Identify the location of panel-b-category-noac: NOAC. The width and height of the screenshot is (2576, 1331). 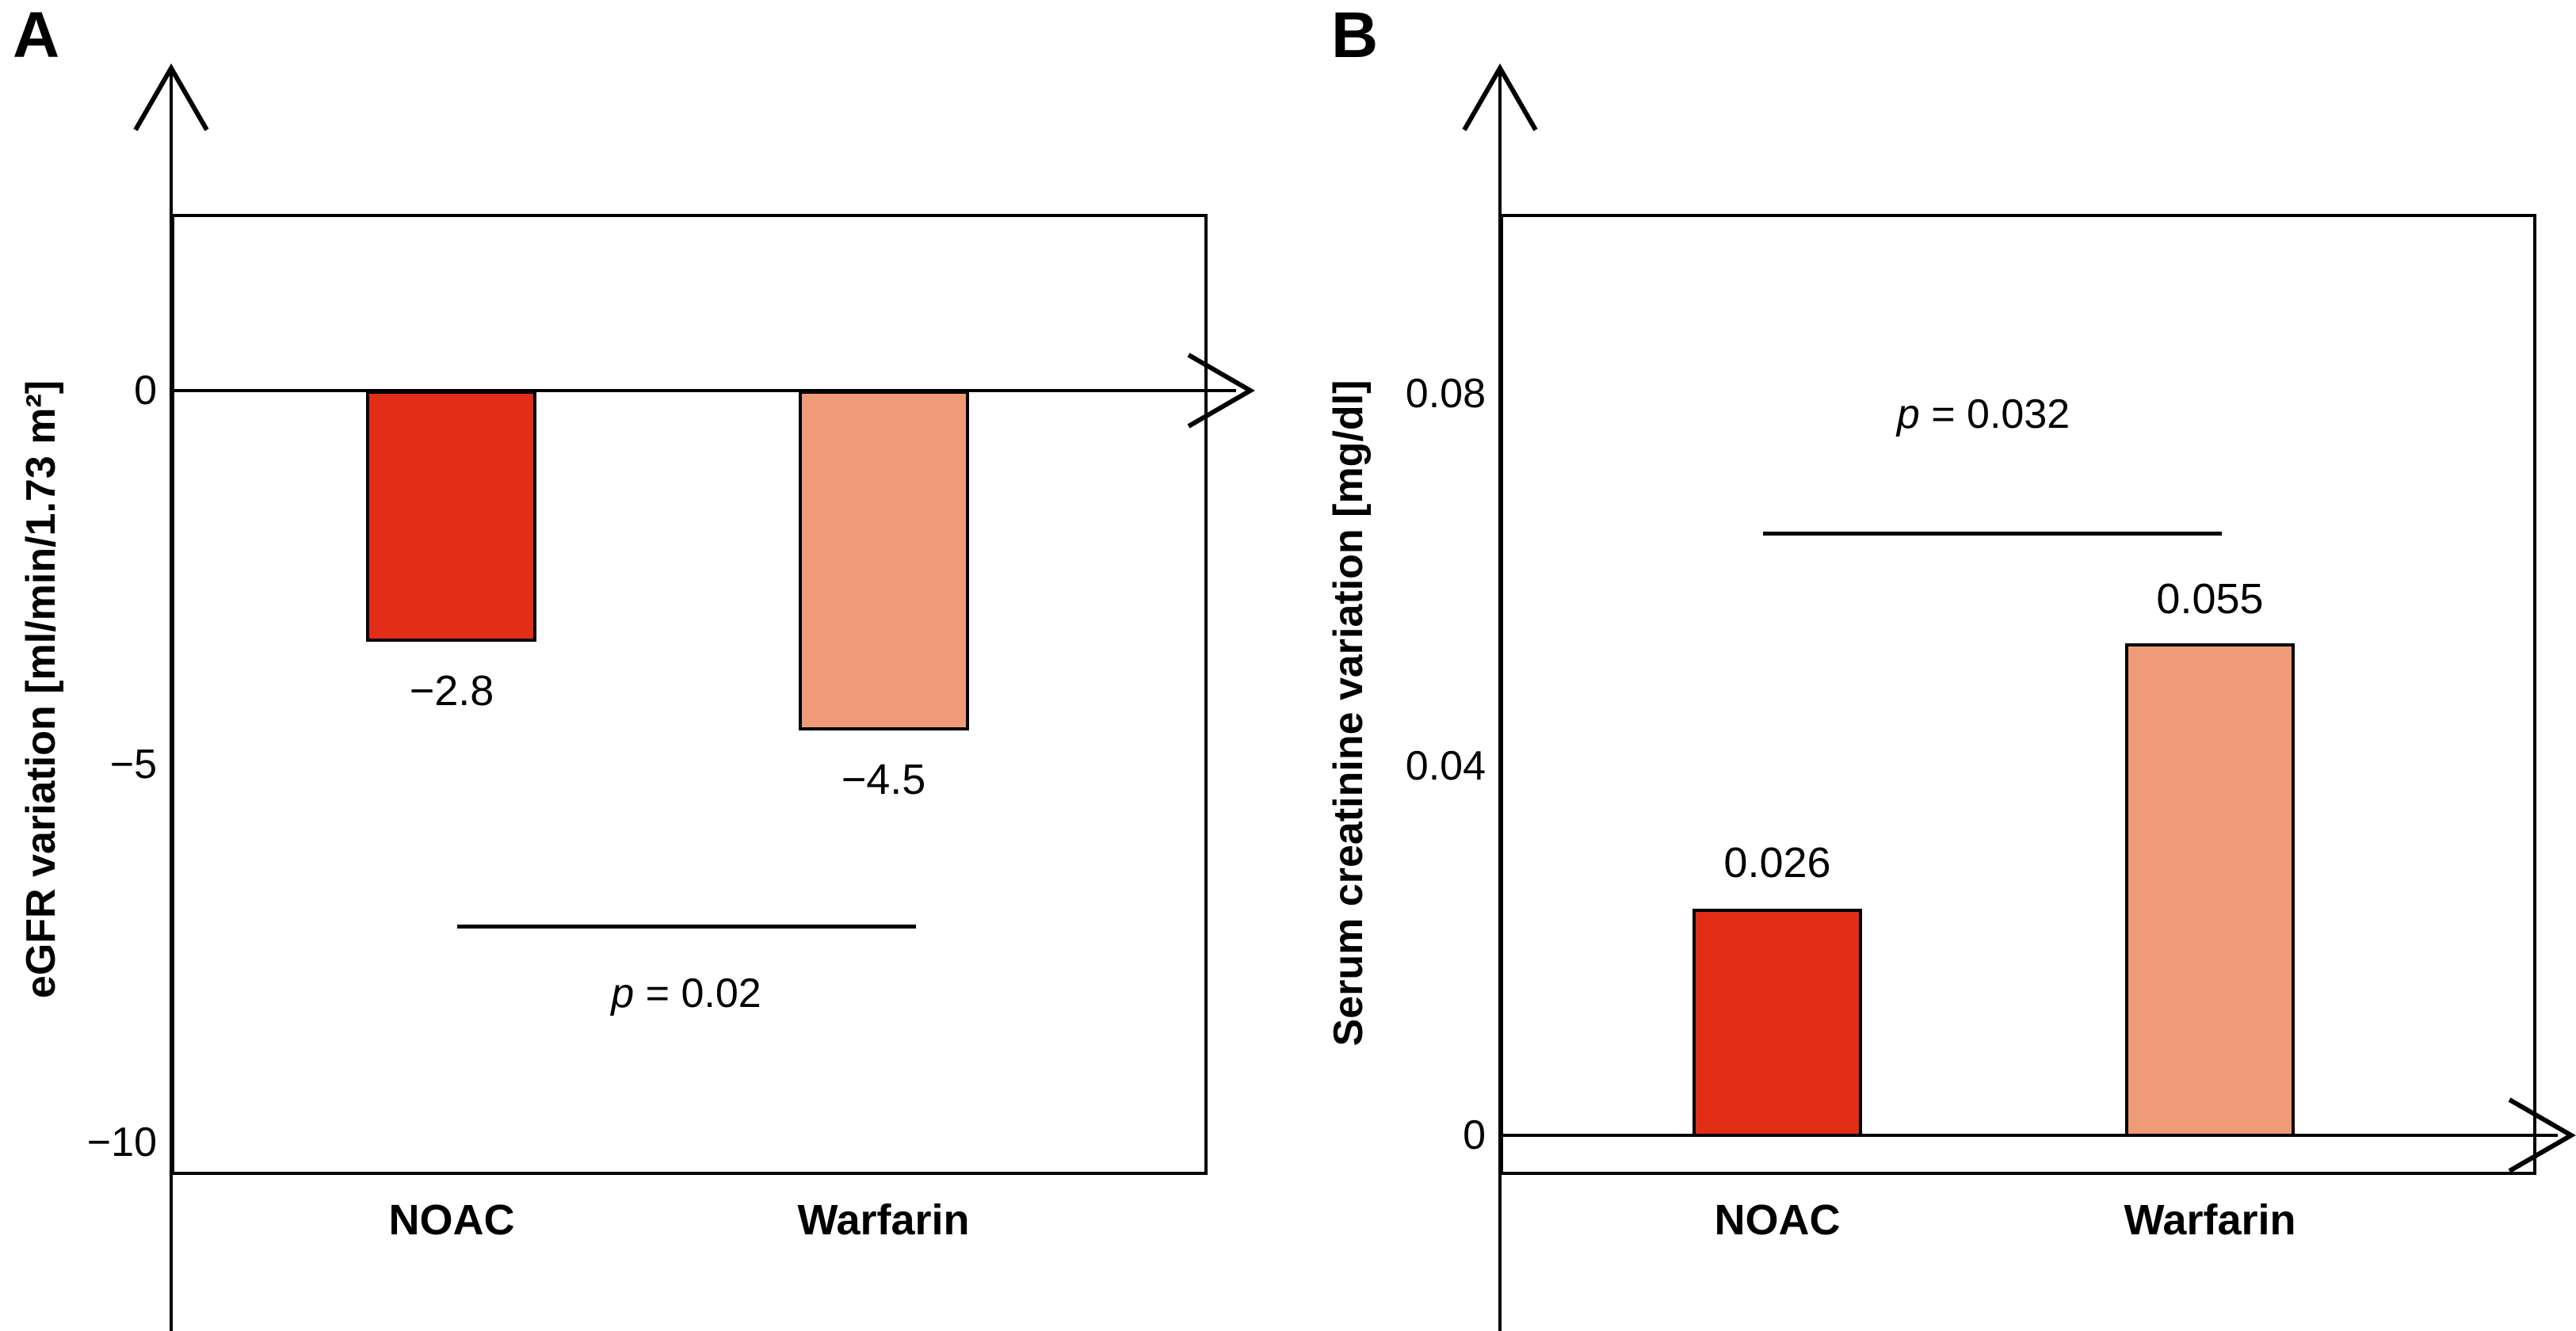
(1777, 1220).